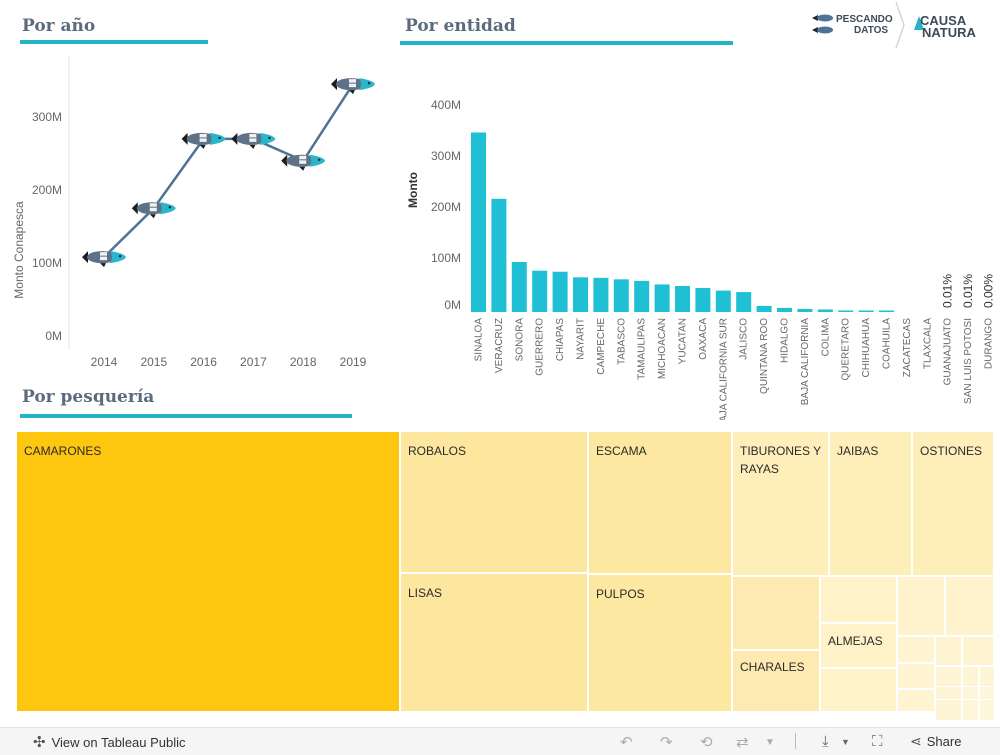 This screenshot has height=755, width=1000. Describe the element at coordinates (626, 742) in the screenshot. I see `undo-icon: ↶` at that location.